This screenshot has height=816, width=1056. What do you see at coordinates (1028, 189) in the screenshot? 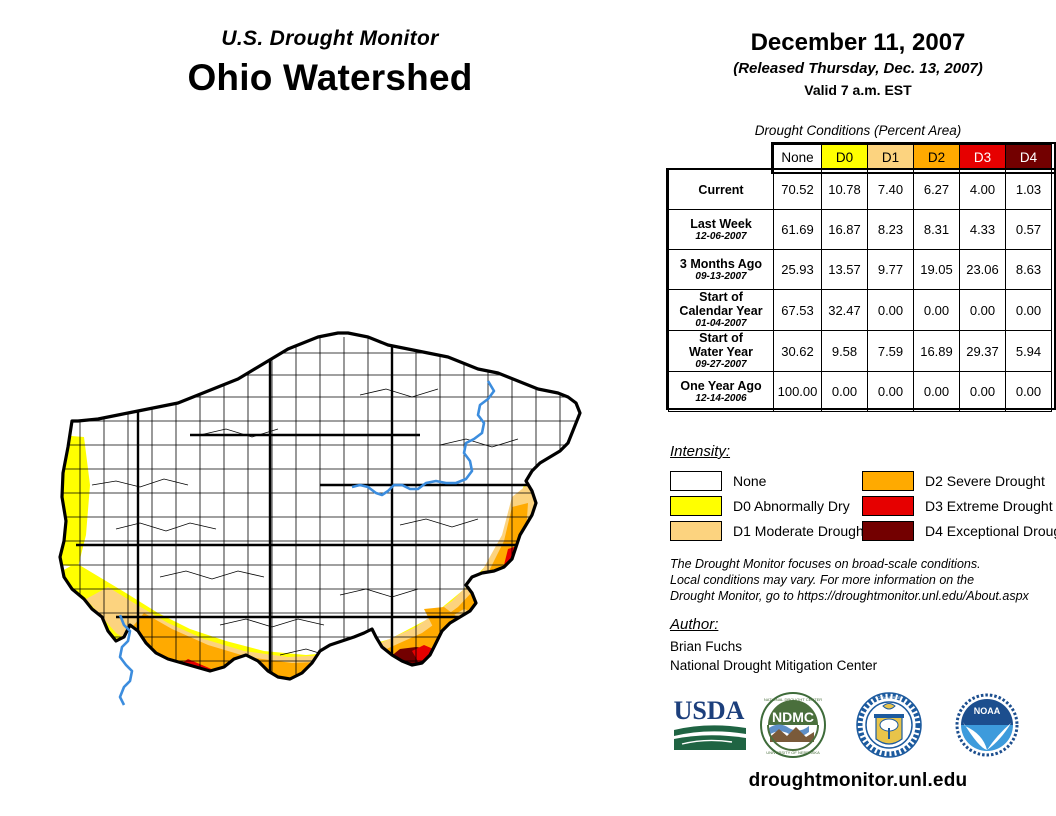
I see `table-cell-d4: 1.03` at bounding box center [1028, 189].